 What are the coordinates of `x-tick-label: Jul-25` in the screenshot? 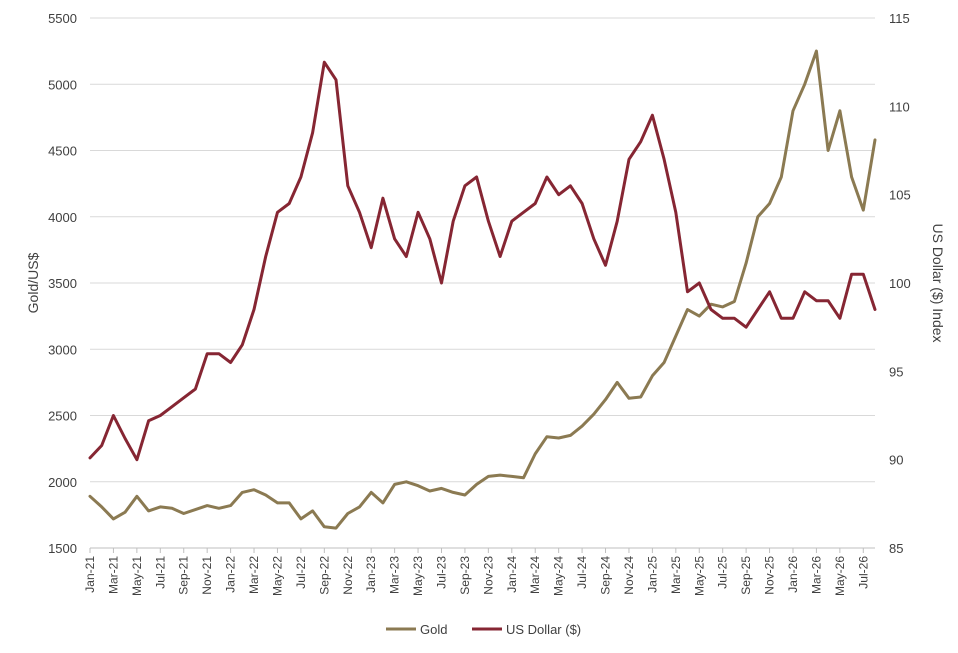 It's located at (723, 572).